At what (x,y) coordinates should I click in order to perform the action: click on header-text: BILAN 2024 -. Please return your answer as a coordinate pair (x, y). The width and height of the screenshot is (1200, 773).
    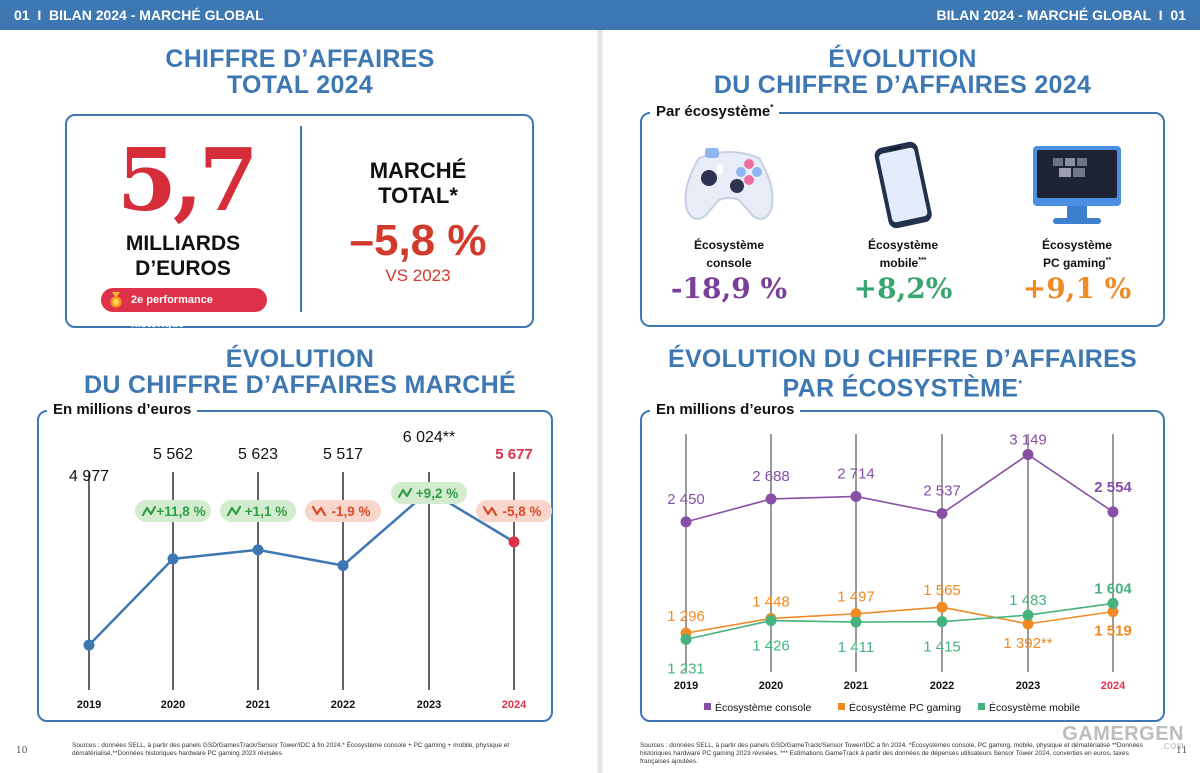
    Looking at the image, I should click on (981, 15).